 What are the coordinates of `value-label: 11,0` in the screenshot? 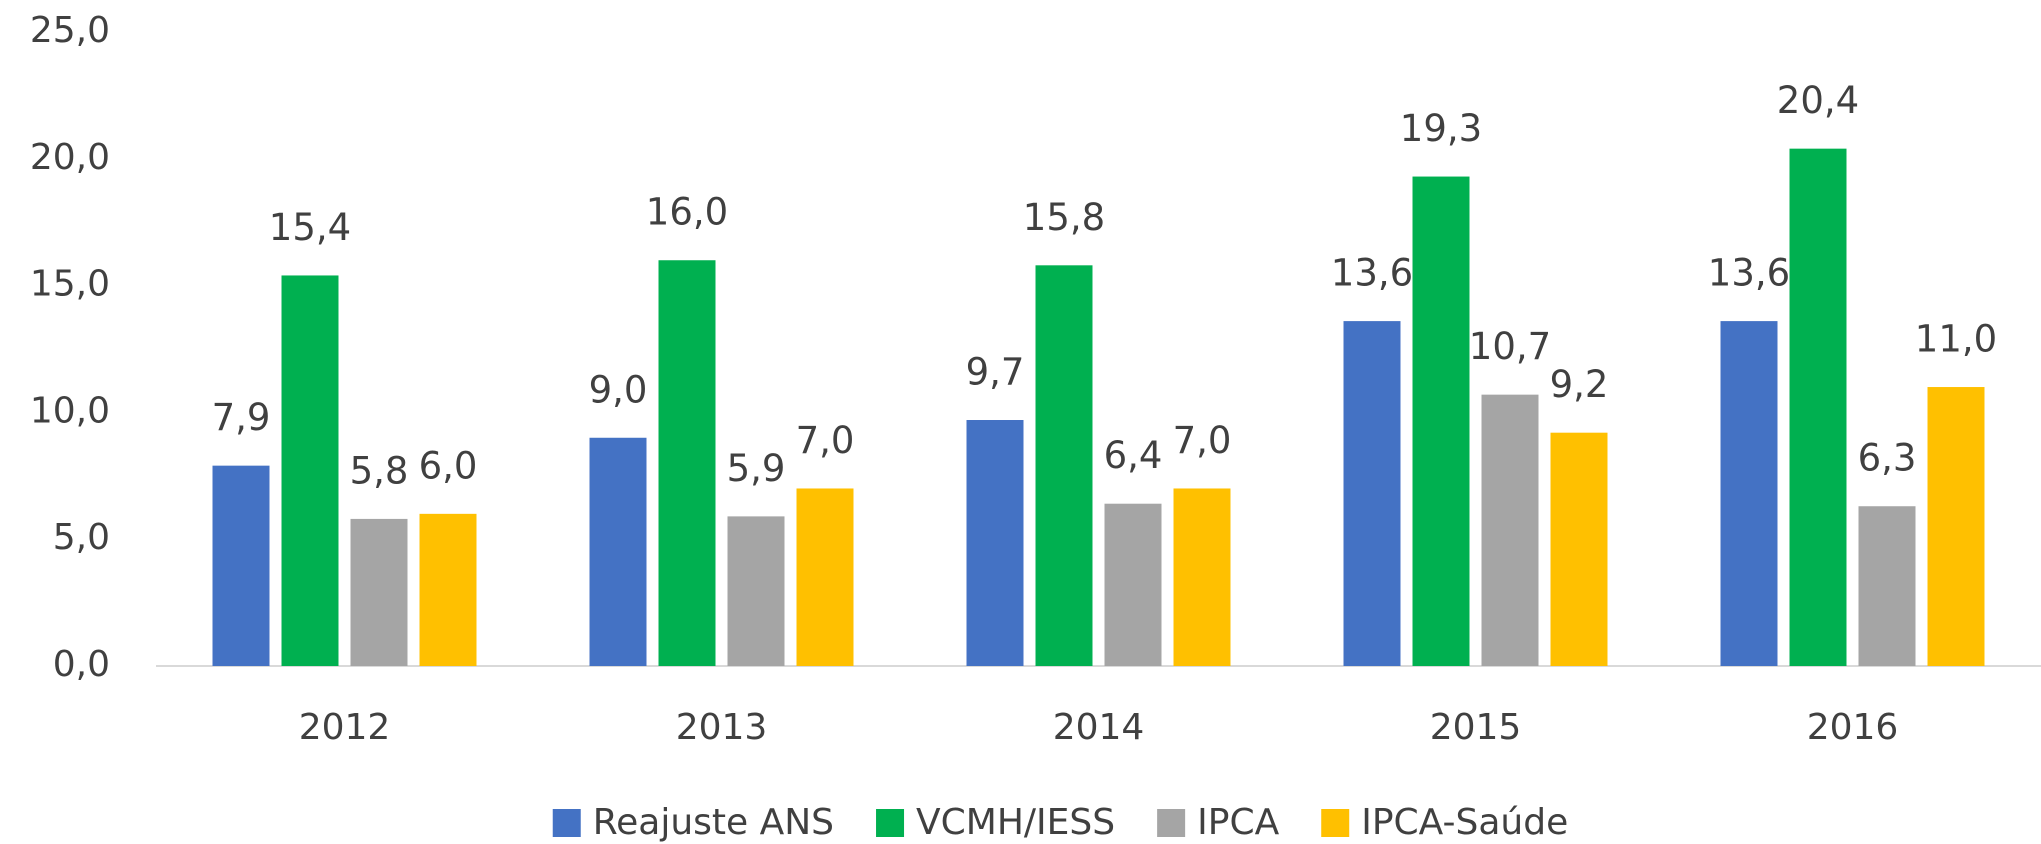 It's located at (1956, 339).